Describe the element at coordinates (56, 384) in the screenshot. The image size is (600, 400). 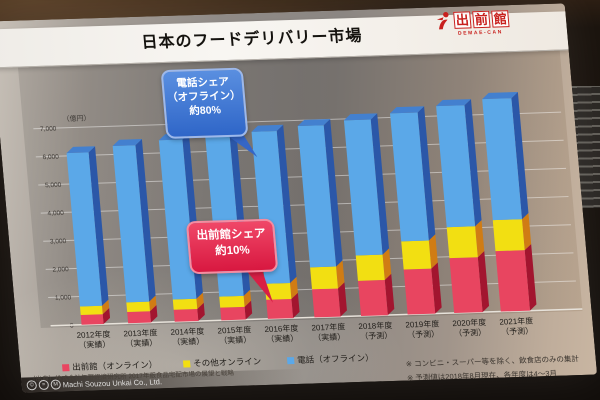
I see `watermark-license-icon-3: M` at that location.